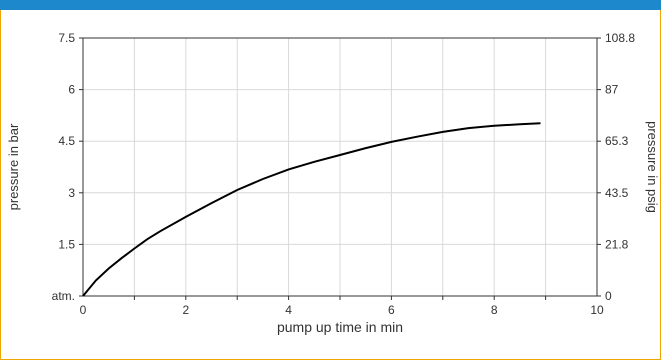 This screenshot has width=661, height=361. Describe the element at coordinates (83, 310) in the screenshot. I see `x-tick-label: 0` at that location.